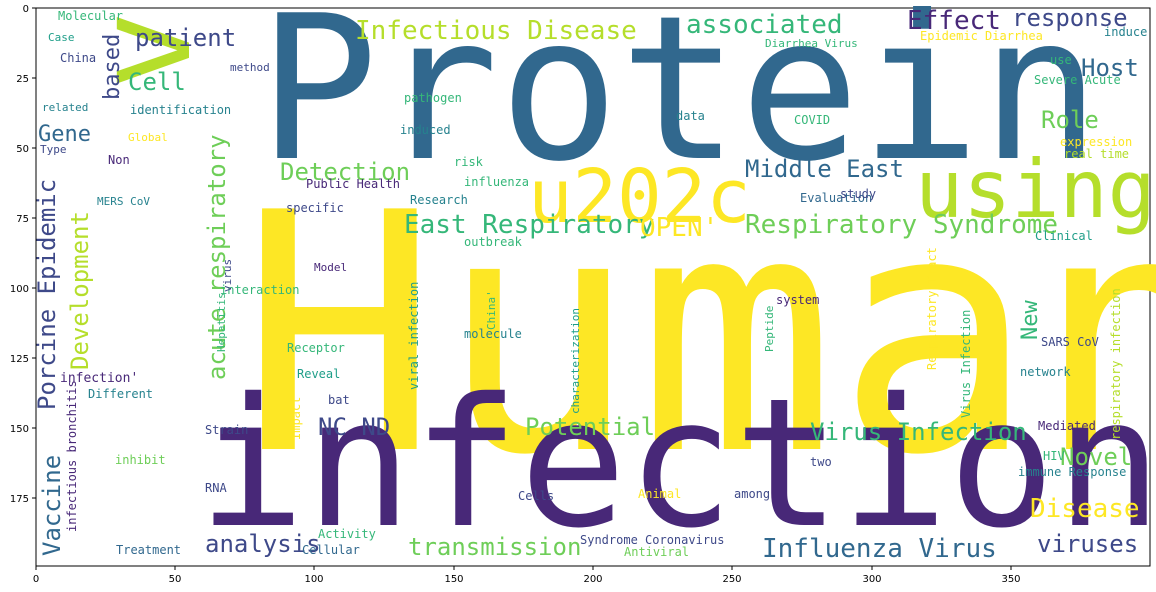  What do you see at coordinates (331, 267) in the screenshot?
I see `word-model: Model` at bounding box center [331, 267].